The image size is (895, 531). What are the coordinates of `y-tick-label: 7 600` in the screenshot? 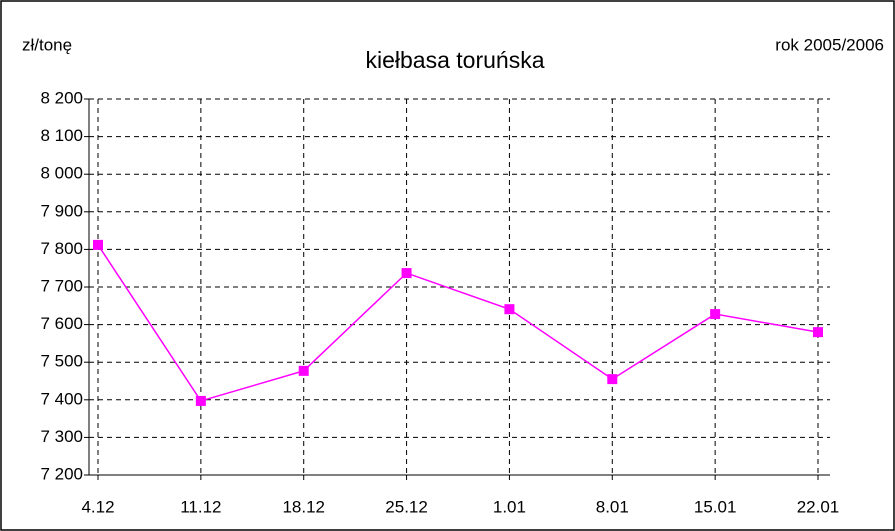 It's located at (61, 323).